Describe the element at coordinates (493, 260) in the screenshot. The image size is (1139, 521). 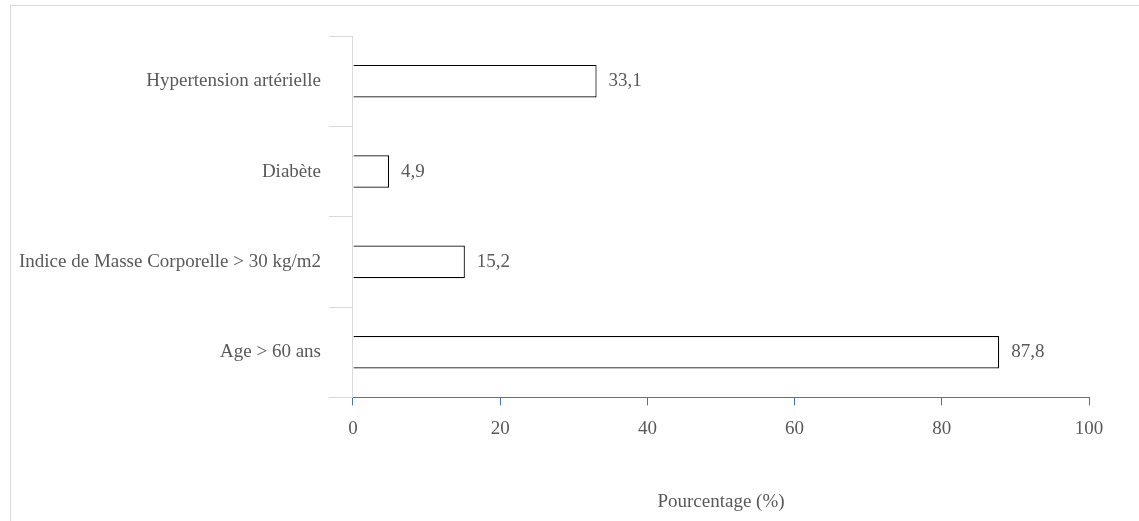
I see `data-label: 15,2` at that location.